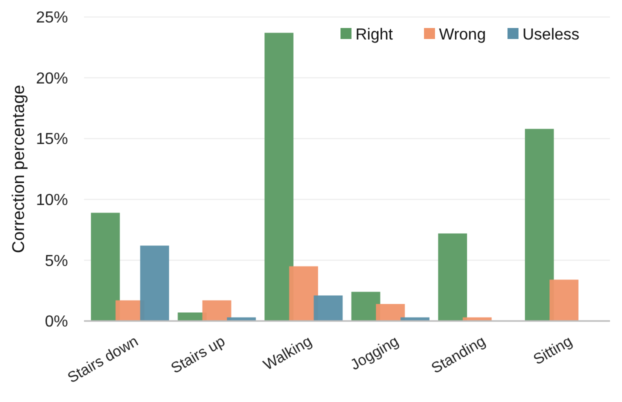  What do you see at coordinates (52, 200) in the screenshot?
I see `y-tick-label: 10%` at bounding box center [52, 200].